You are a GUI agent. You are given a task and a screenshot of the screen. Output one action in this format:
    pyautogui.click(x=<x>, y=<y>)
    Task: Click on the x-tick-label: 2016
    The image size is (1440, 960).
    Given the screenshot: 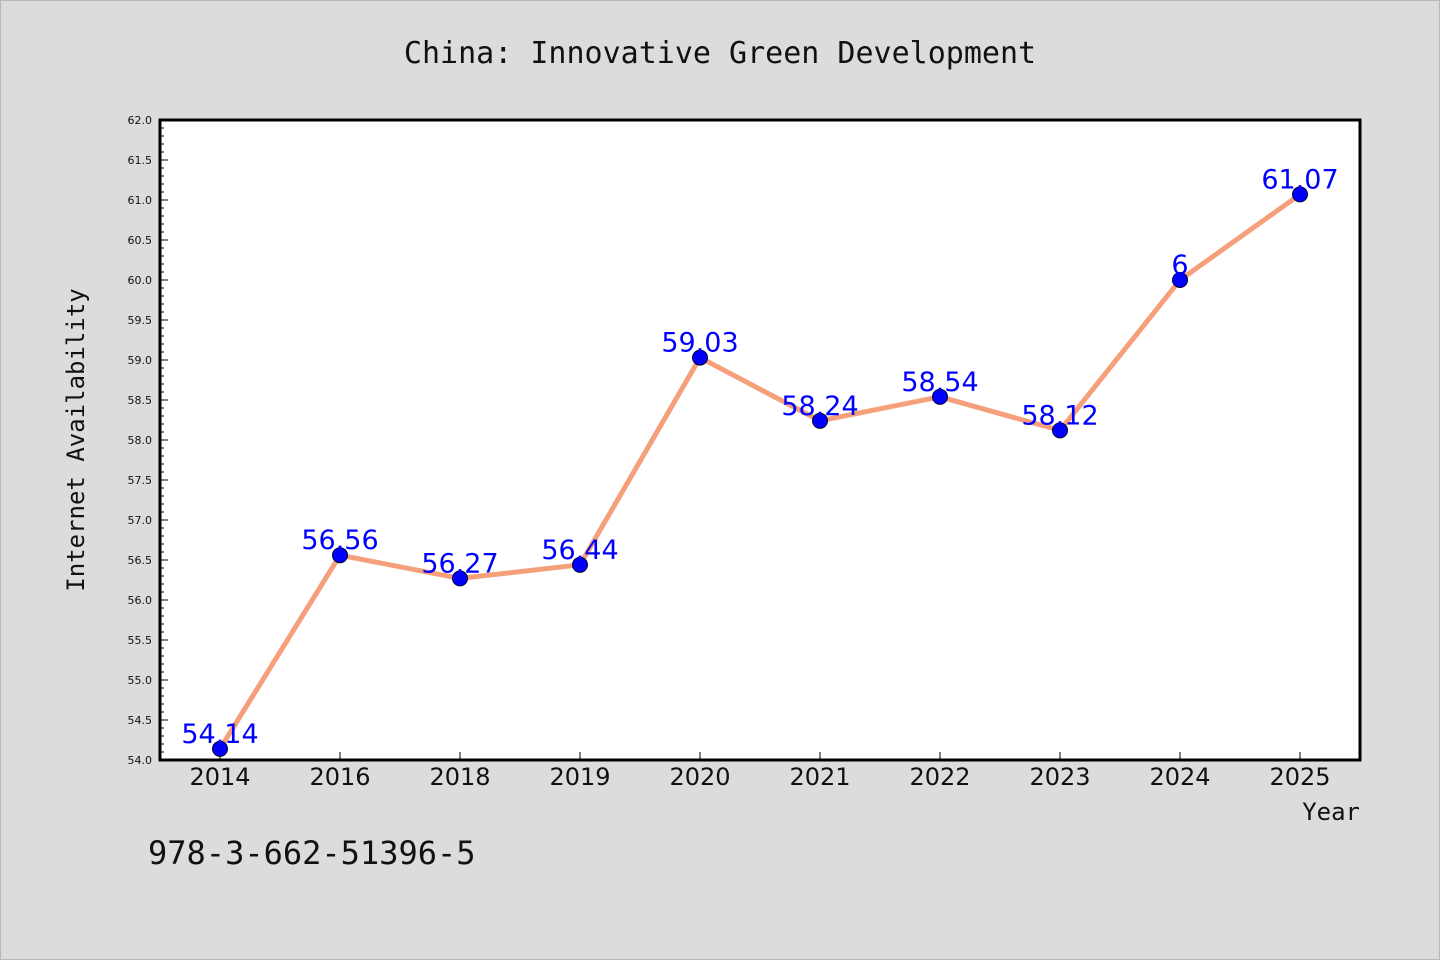 What is the action you would take?
    pyautogui.click(x=339, y=777)
    